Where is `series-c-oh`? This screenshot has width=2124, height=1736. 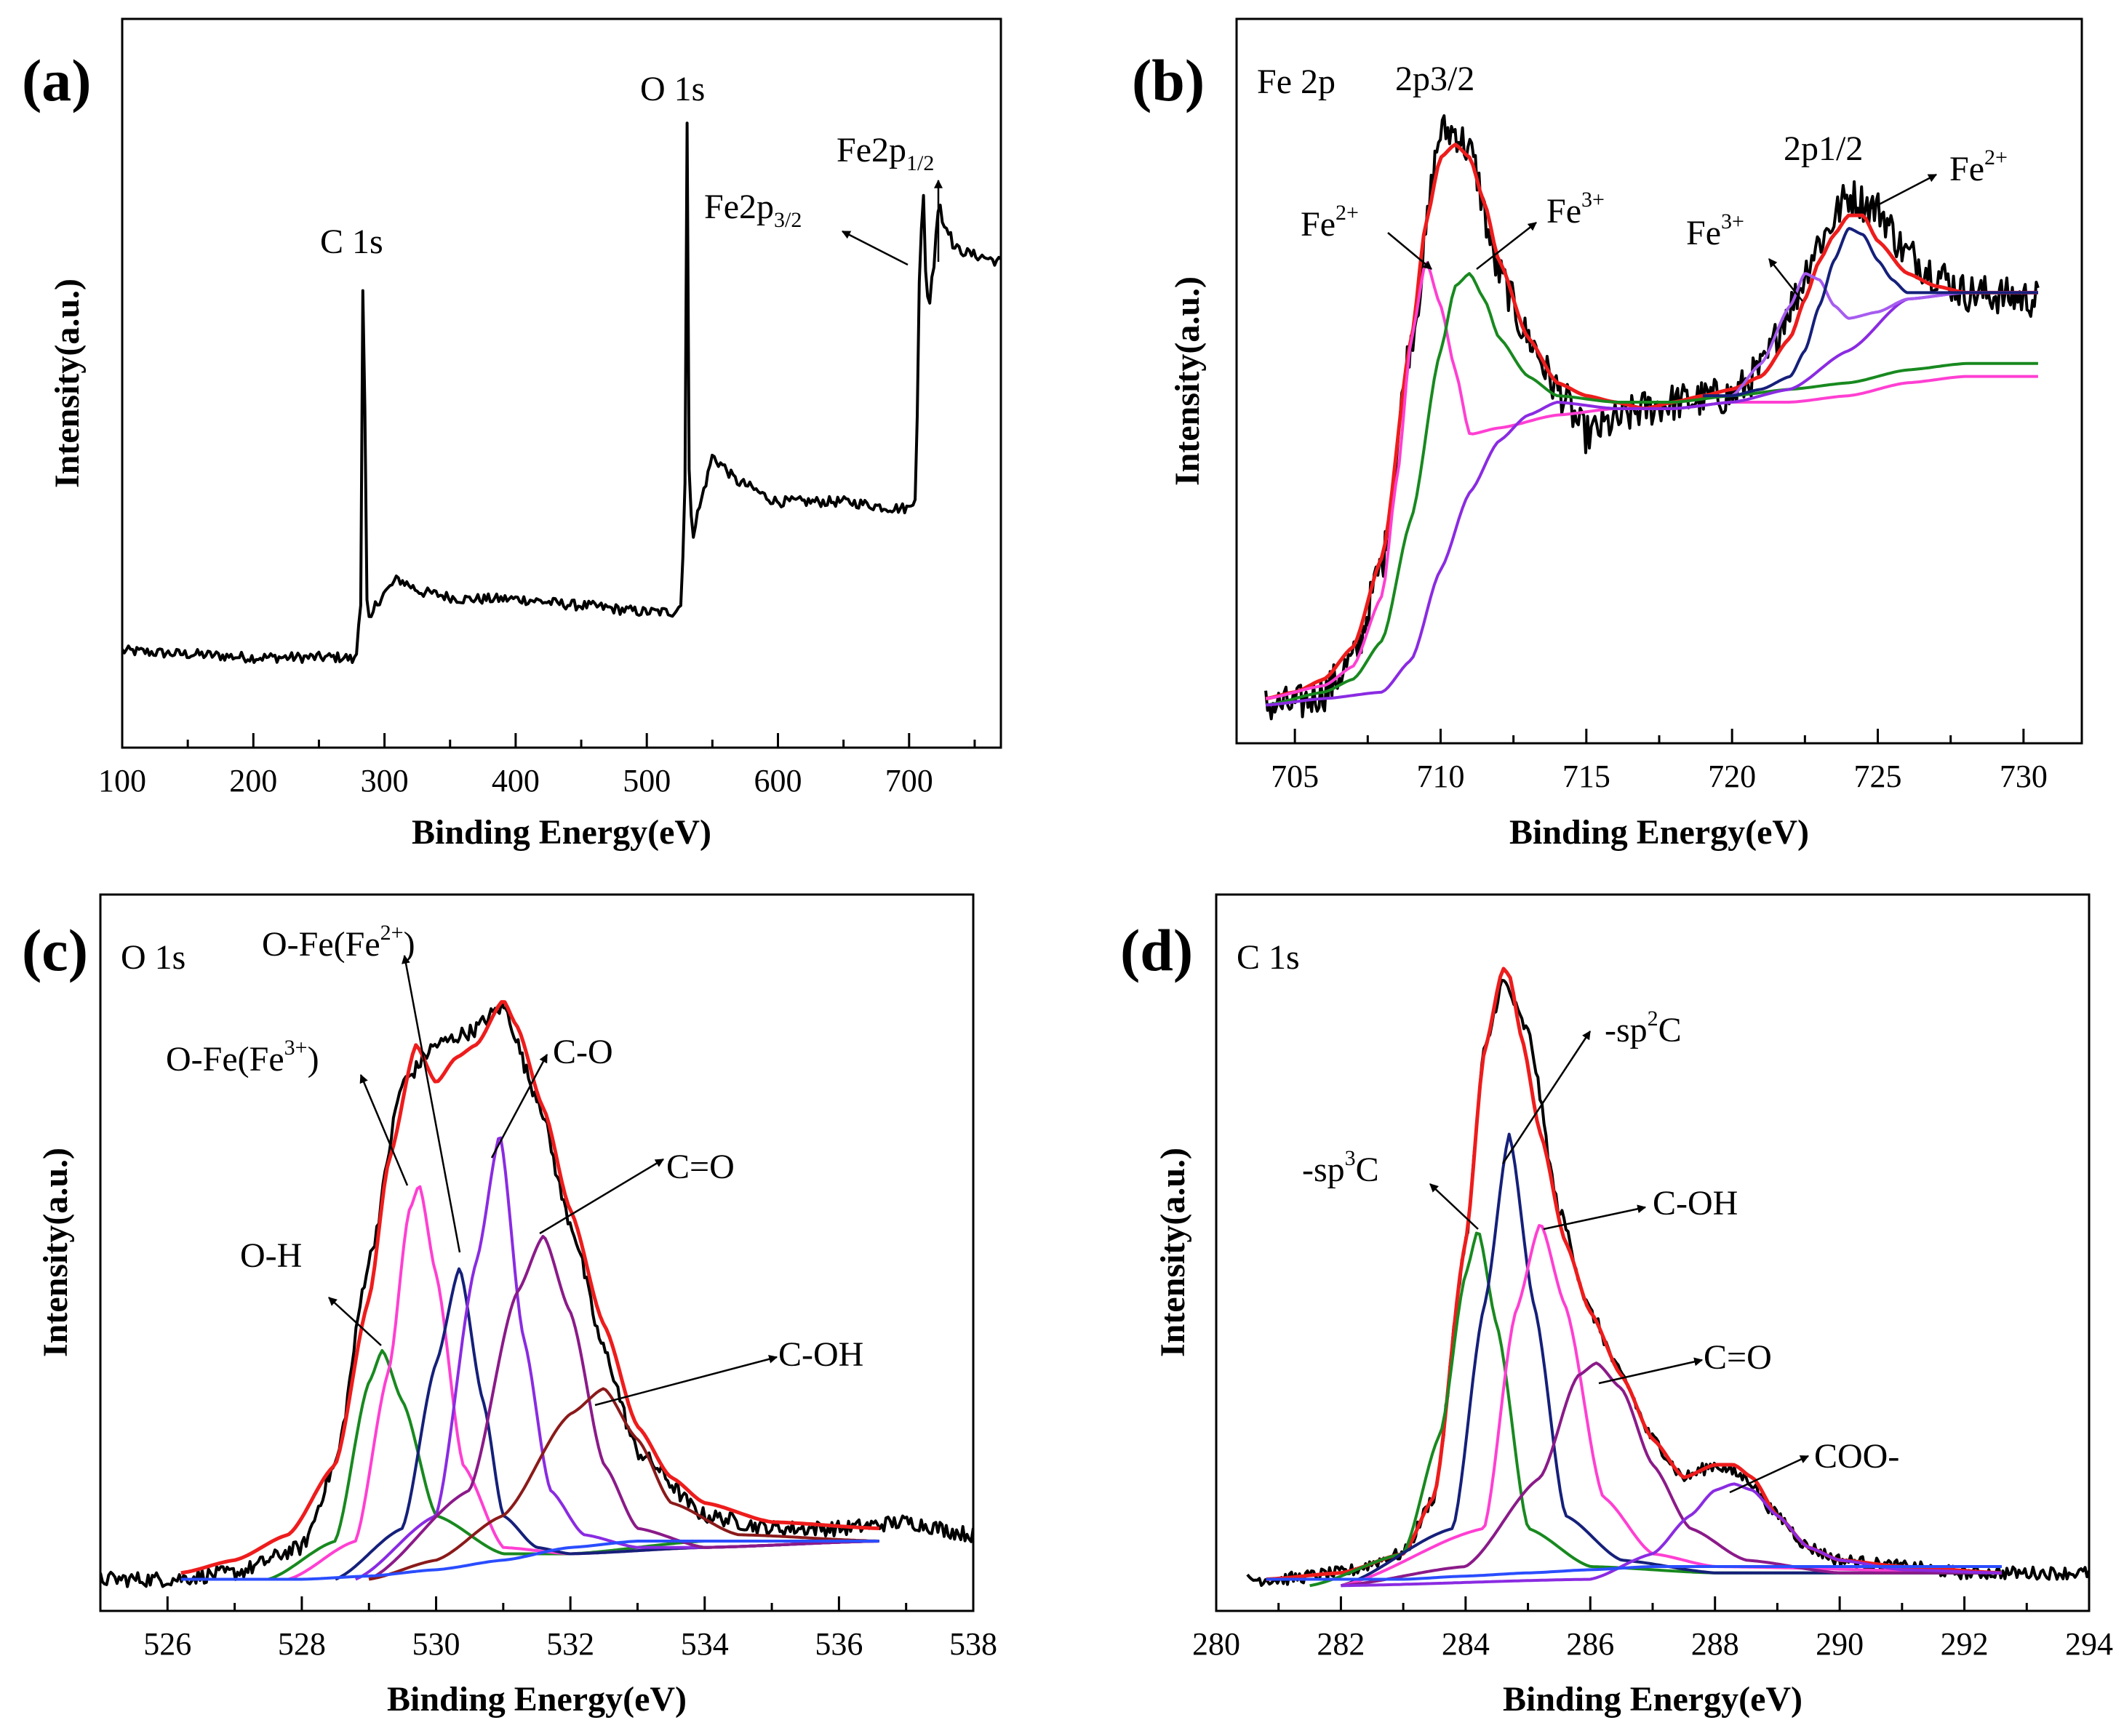 series-c-oh is located at coordinates (623, 1484).